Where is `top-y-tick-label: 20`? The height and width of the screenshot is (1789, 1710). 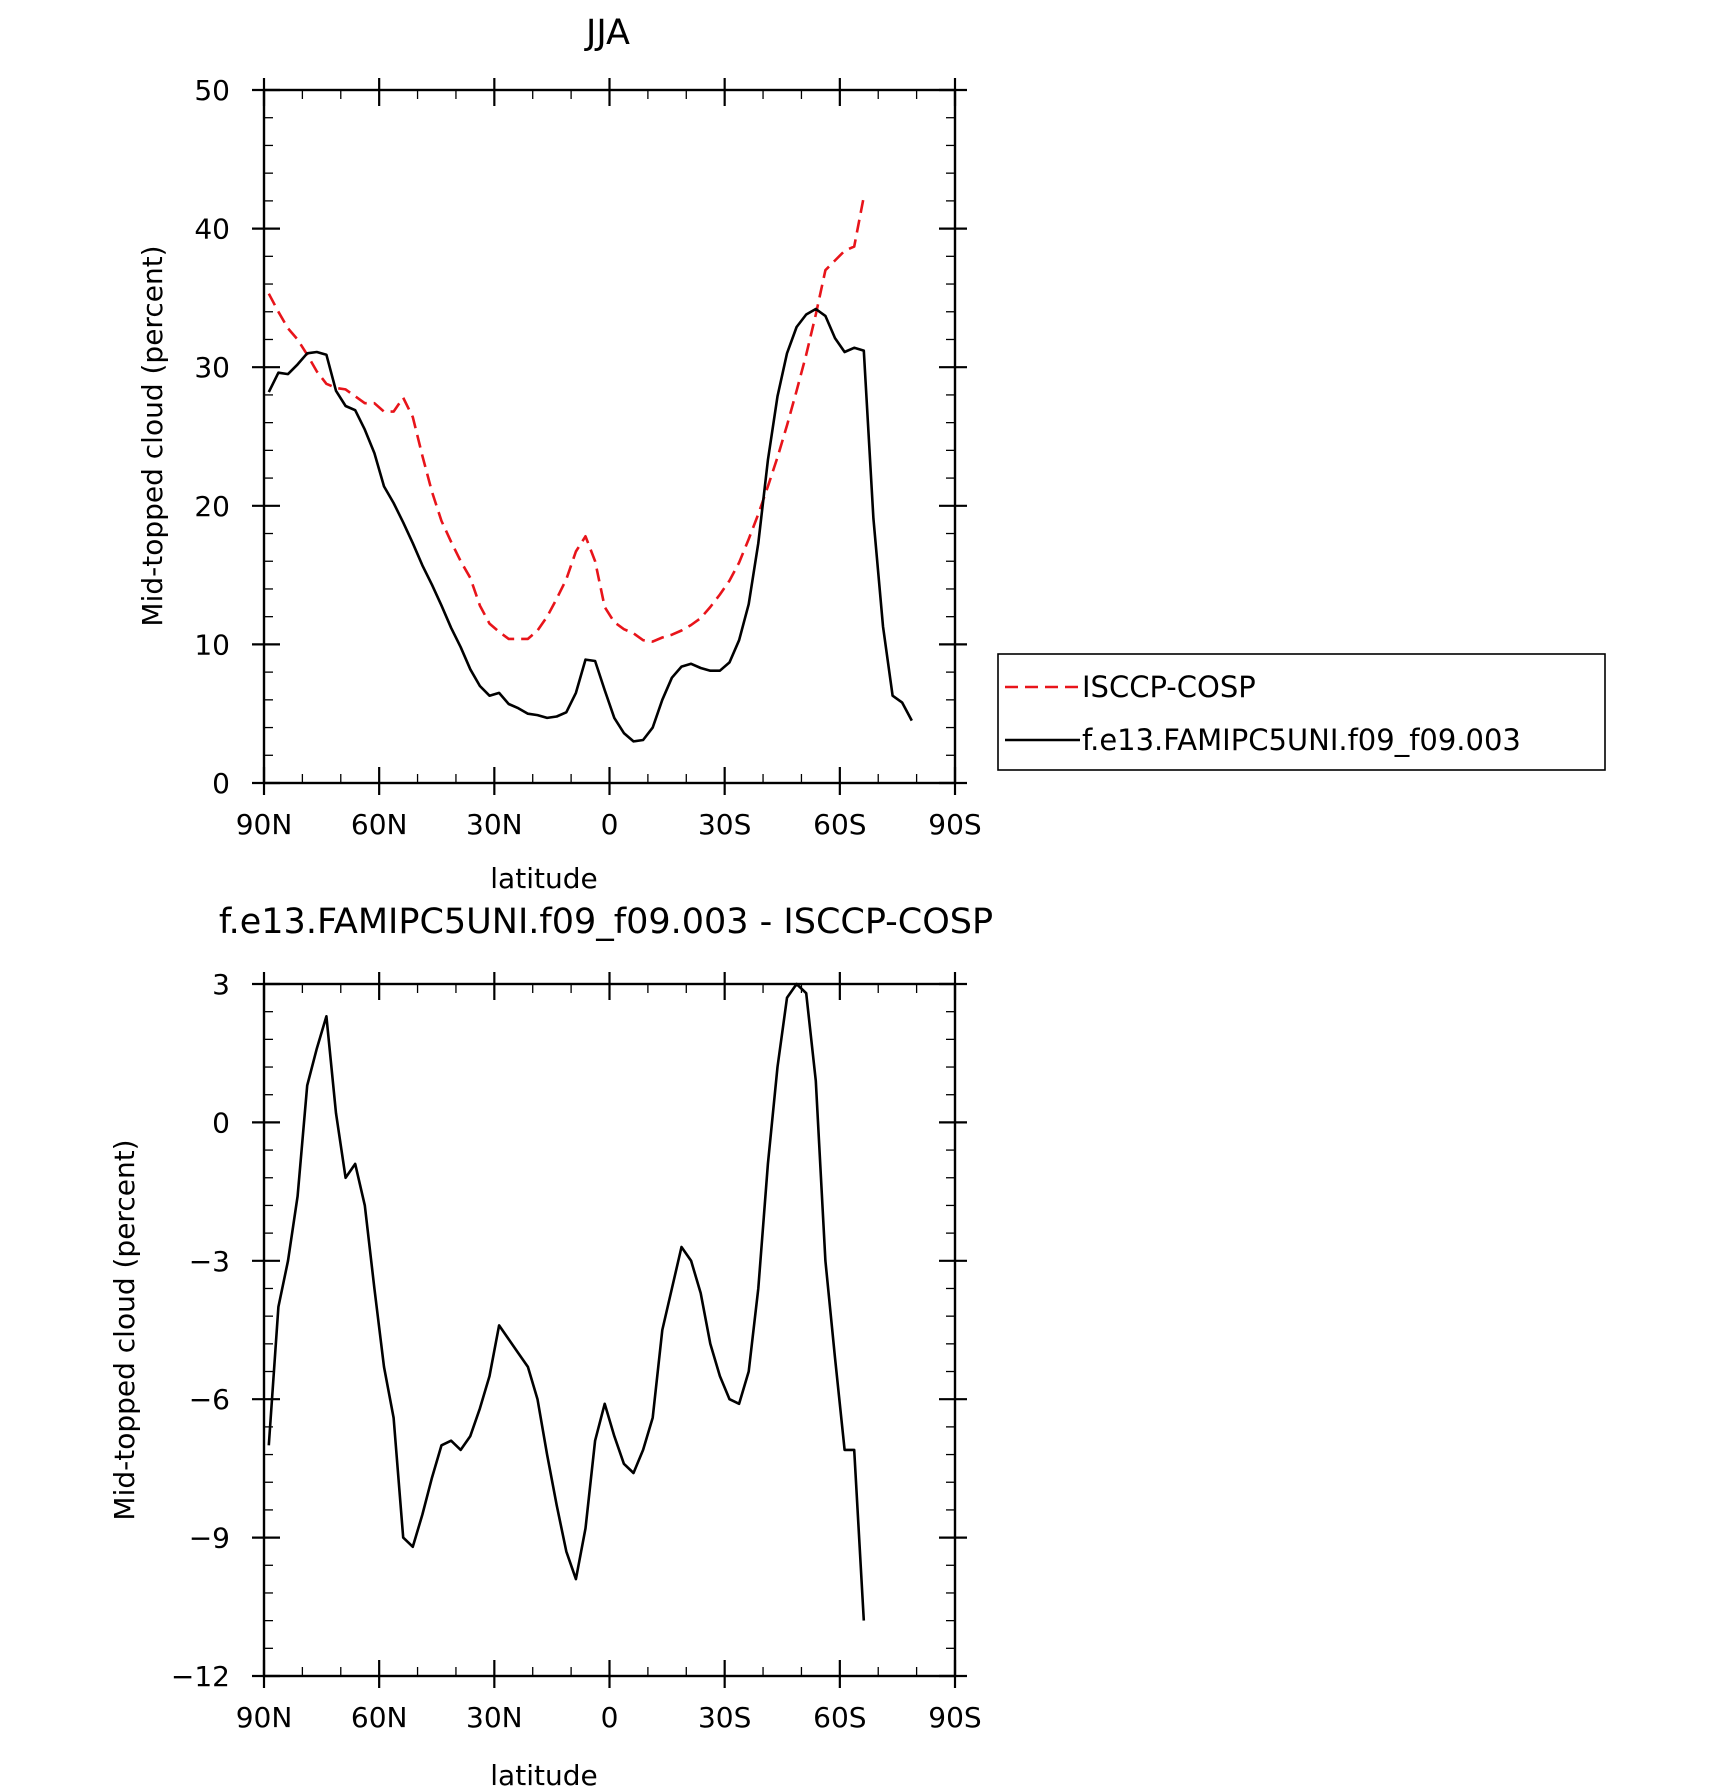 top-y-tick-label: 20 is located at coordinates (212, 506).